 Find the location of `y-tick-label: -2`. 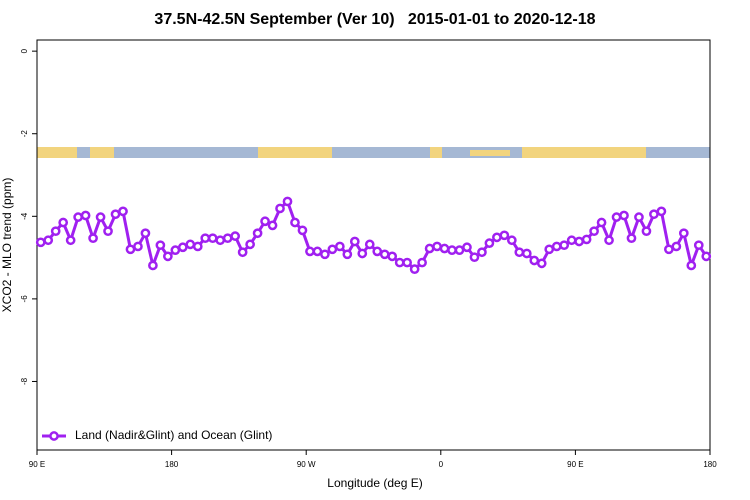

y-tick-label: -2 is located at coordinates (24, 134).